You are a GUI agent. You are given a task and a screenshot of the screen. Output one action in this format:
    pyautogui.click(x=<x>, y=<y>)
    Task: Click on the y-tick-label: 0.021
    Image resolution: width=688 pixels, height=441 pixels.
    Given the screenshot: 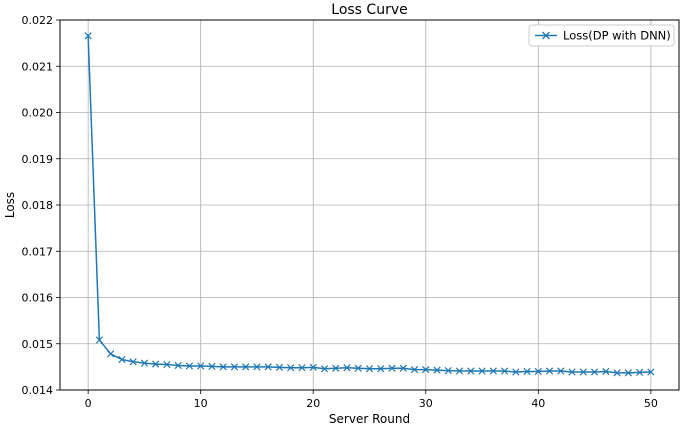 What is the action you would take?
    pyautogui.click(x=38, y=66)
    